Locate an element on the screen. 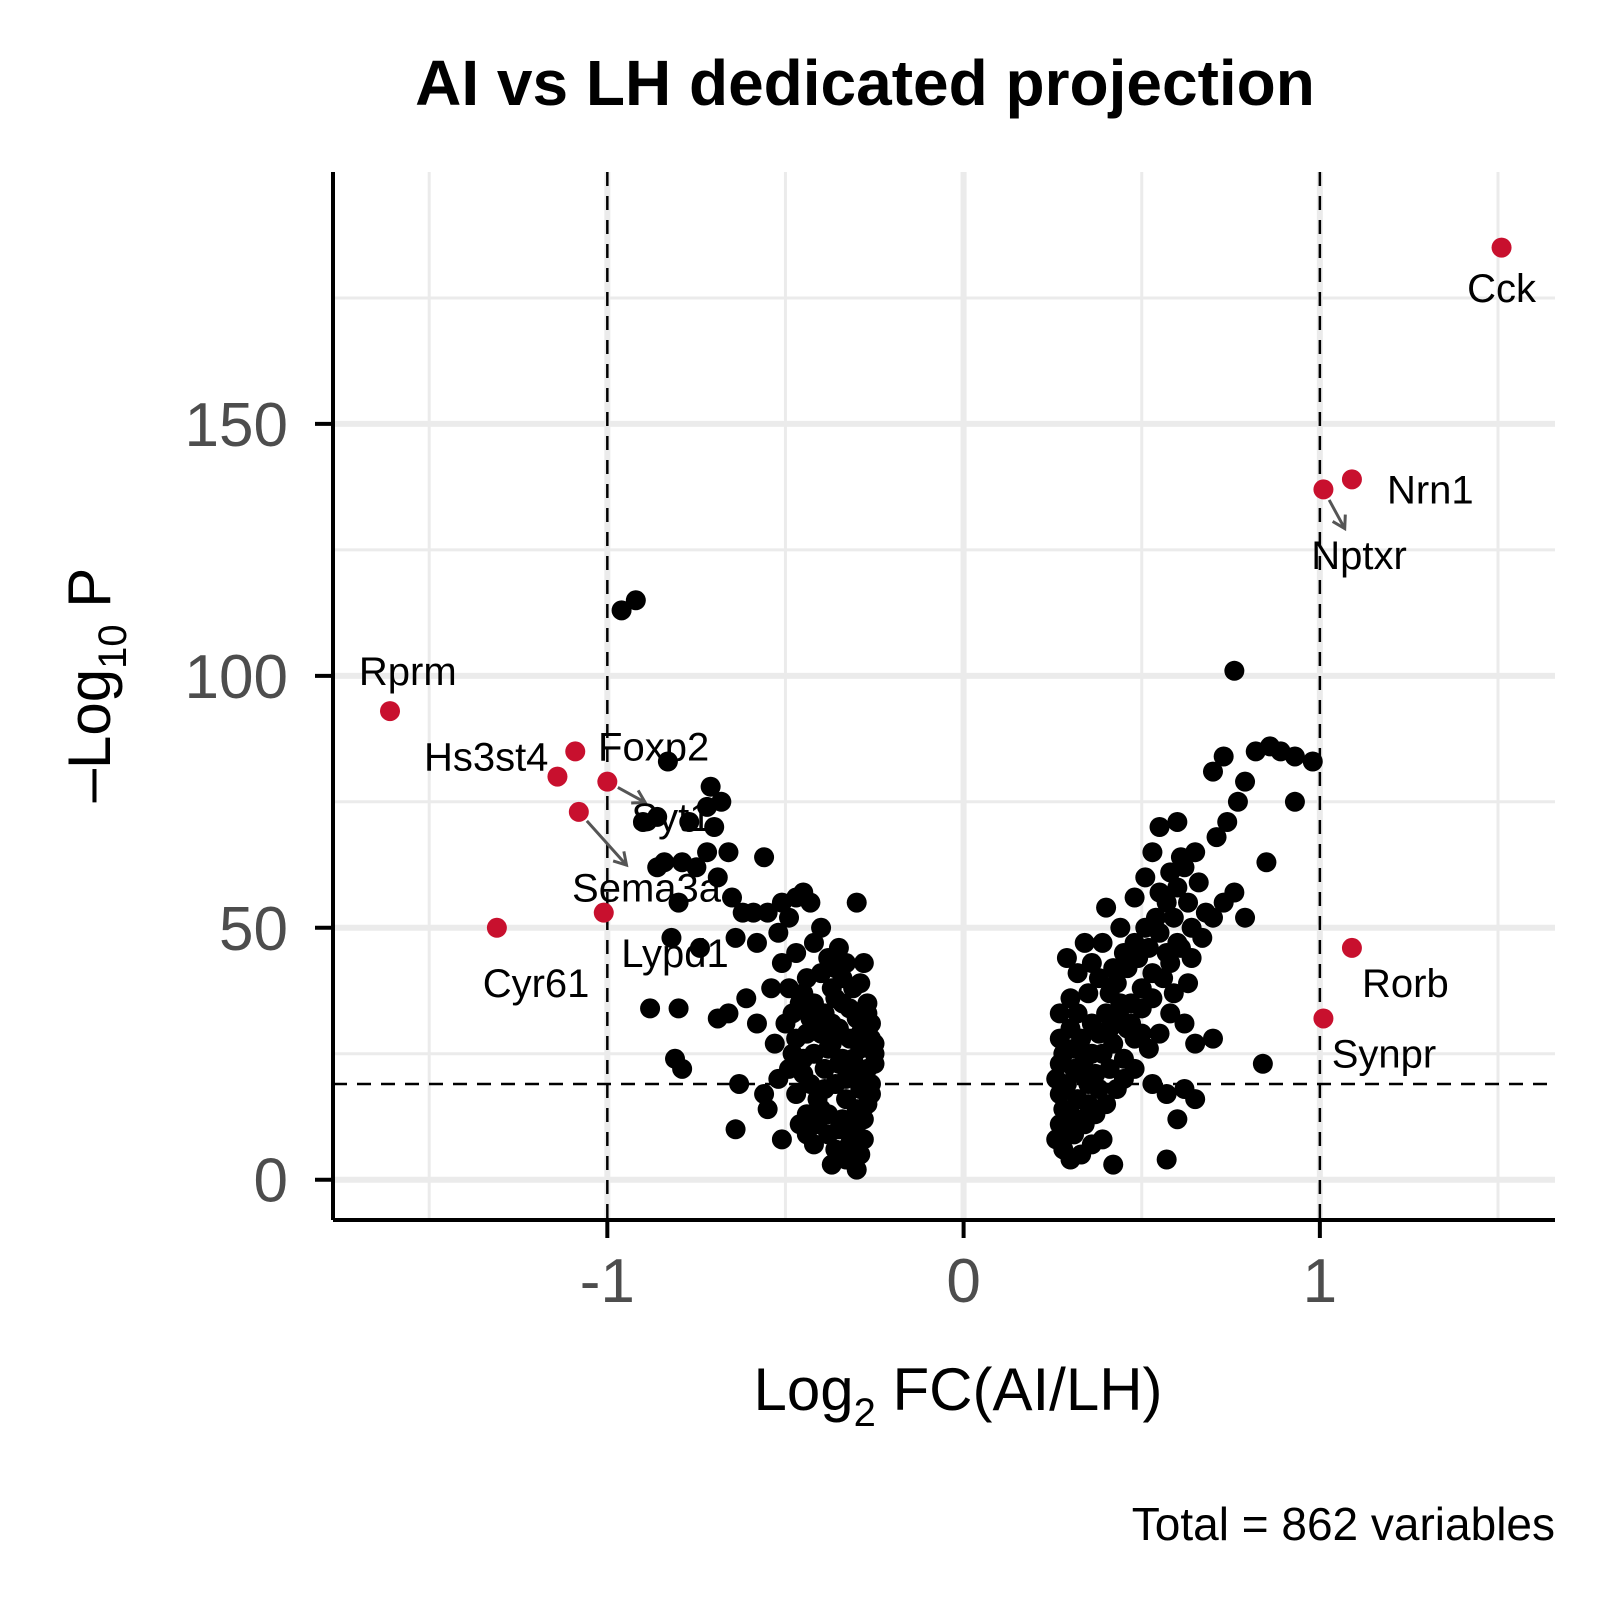  highlight-point-sema3a is located at coordinates (578, 811).